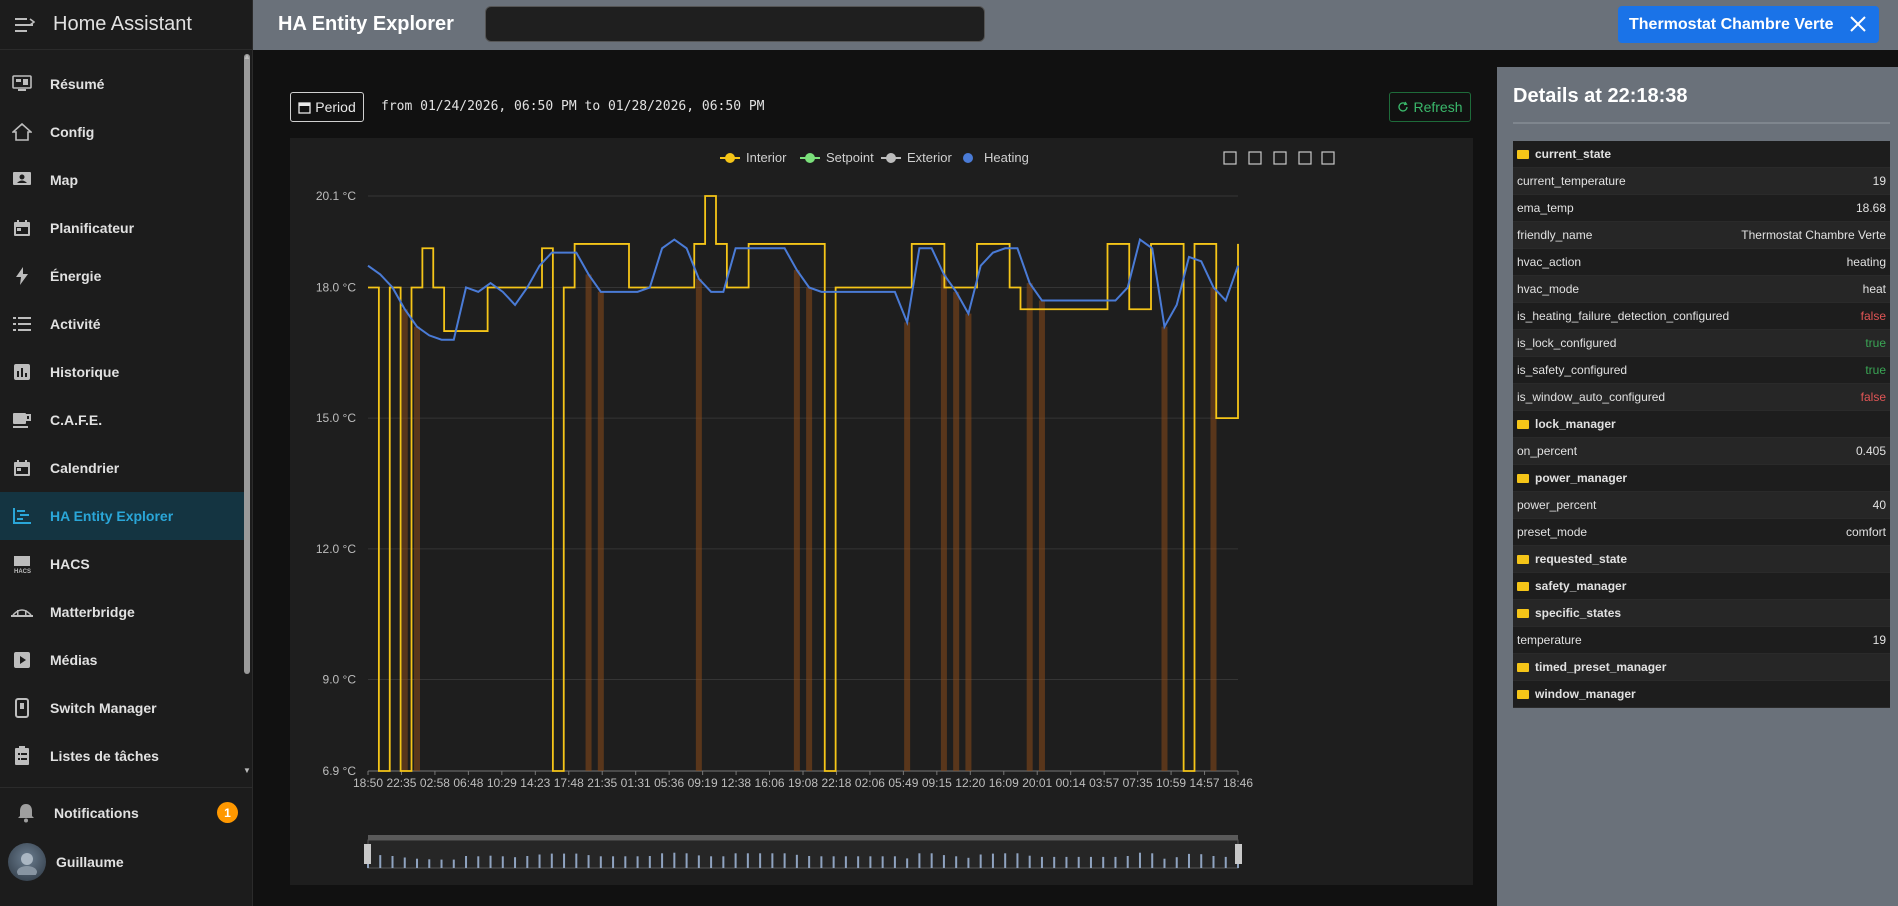  What do you see at coordinates (1701, 289) in the screenshot?
I see `attribute-row: hvac_mode heat` at bounding box center [1701, 289].